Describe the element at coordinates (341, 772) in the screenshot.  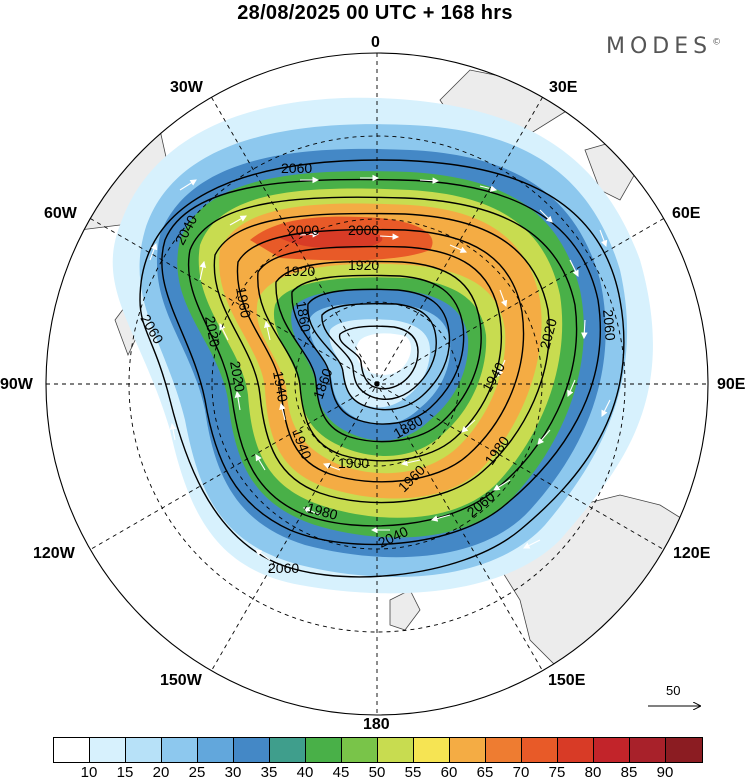
I see `colorbar-tick-label: 45` at that location.